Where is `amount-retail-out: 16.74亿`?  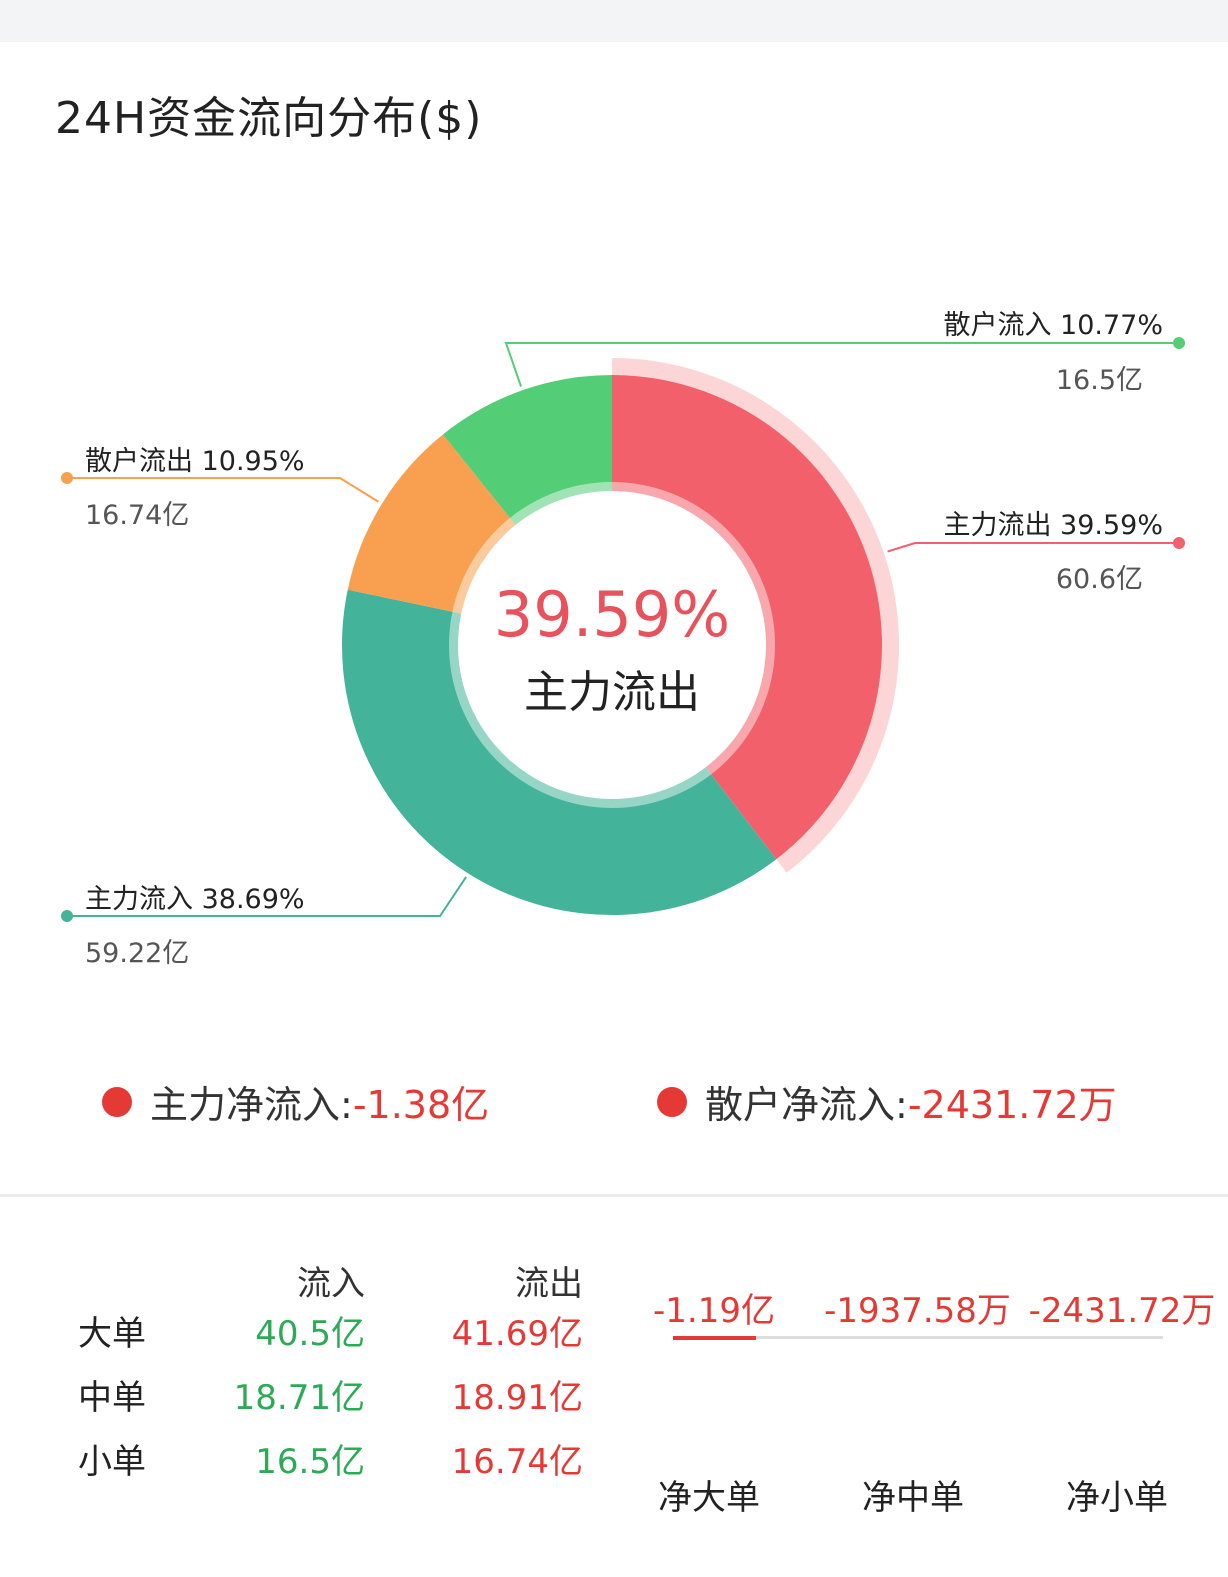
amount-retail-out: 16.74亿 is located at coordinates (137, 515).